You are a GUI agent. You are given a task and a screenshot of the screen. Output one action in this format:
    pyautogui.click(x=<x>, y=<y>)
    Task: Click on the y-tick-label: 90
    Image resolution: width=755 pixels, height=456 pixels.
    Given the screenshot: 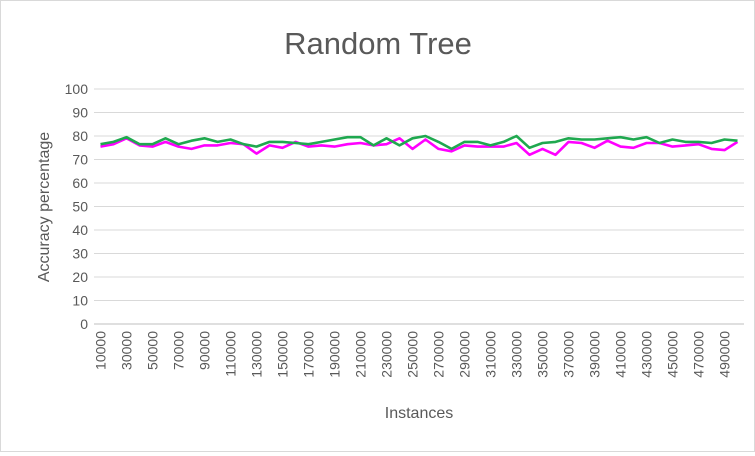 What is the action you would take?
    pyautogui.click(x=80, y=113)
    